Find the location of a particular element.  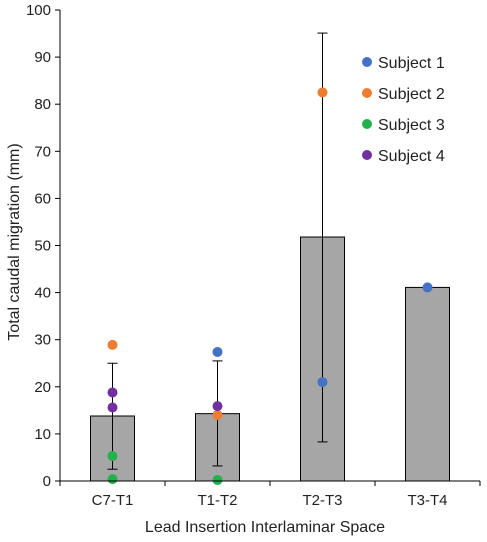

y-tick-label-0: 0 is located at coordinates (47, 481).